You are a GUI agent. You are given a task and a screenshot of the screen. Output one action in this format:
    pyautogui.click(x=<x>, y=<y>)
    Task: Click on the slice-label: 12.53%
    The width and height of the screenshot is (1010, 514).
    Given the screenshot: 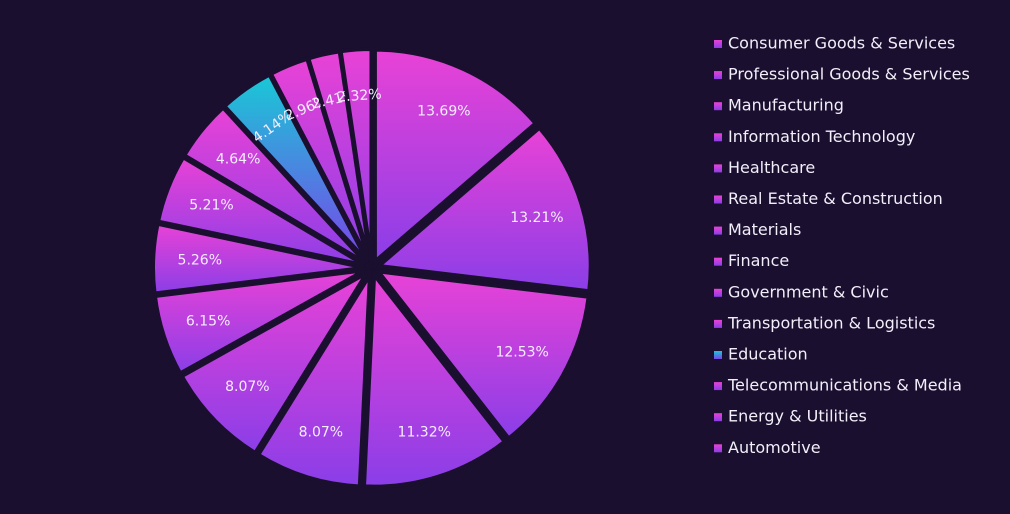 What is the action you would take?
    pyautogui.click(x=521, y=353)
    